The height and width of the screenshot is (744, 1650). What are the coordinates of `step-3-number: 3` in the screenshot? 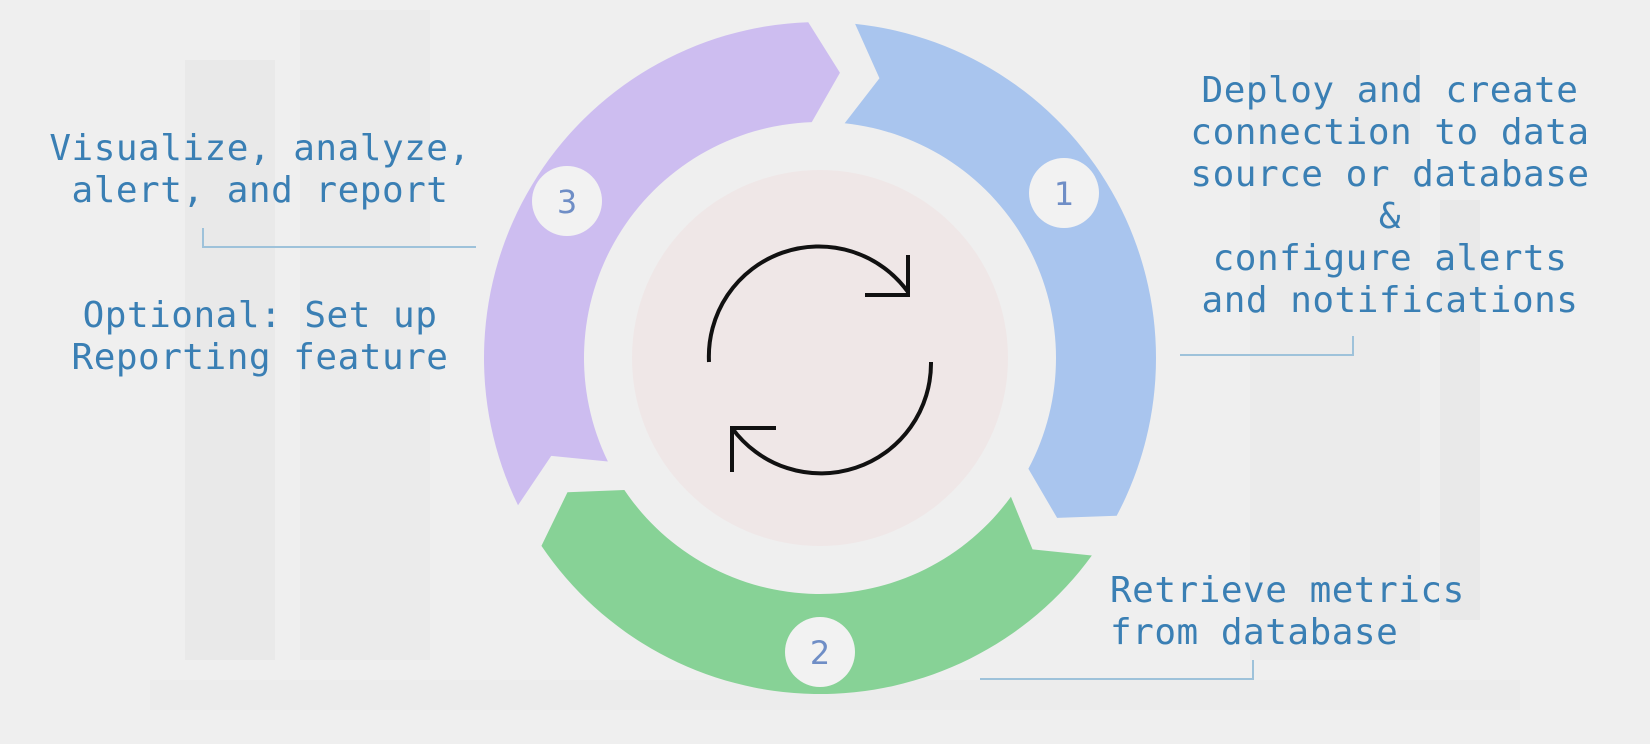 It's located at (567, 202).